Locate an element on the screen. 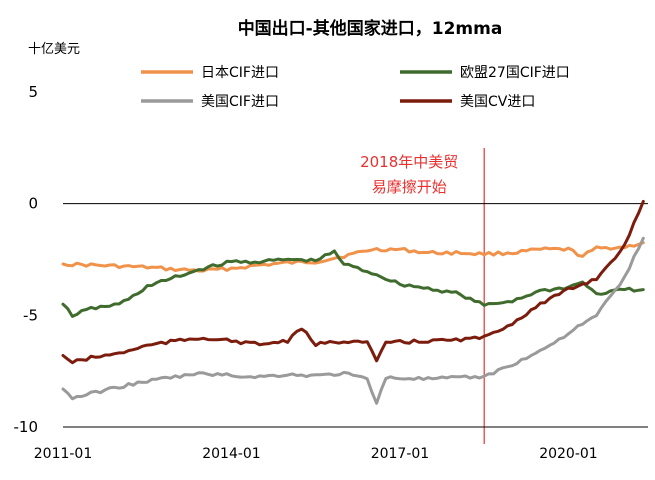 Image resolution: width=655 pixels, height=480 pixels. legend-label: 美国CV进口 is located at coordinates (497, 102).